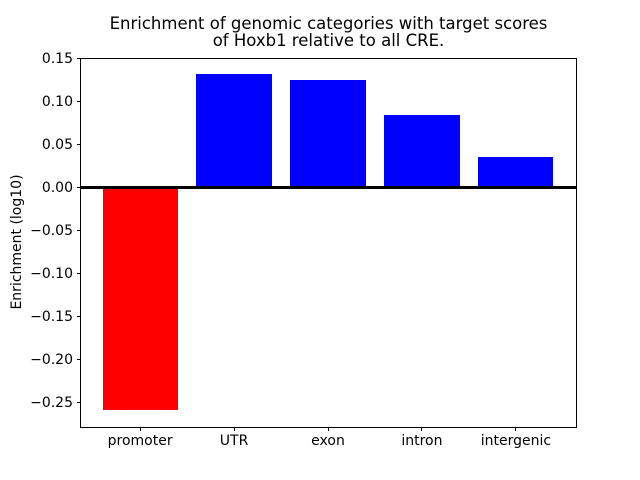 This screenshot has height=480, width=640. What do you see at coordinates (422, 151) in the screenshot?
I see `bar-intron` at bounding box center [422, 151].